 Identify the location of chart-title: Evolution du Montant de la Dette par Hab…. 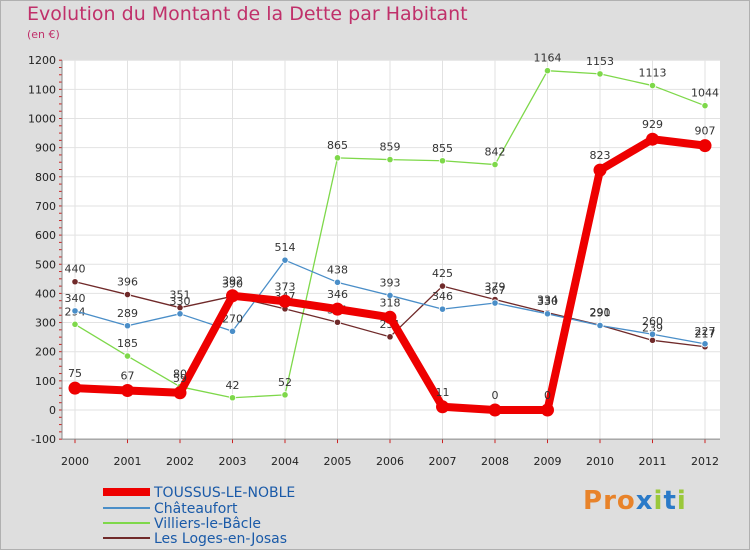
(247, 14).